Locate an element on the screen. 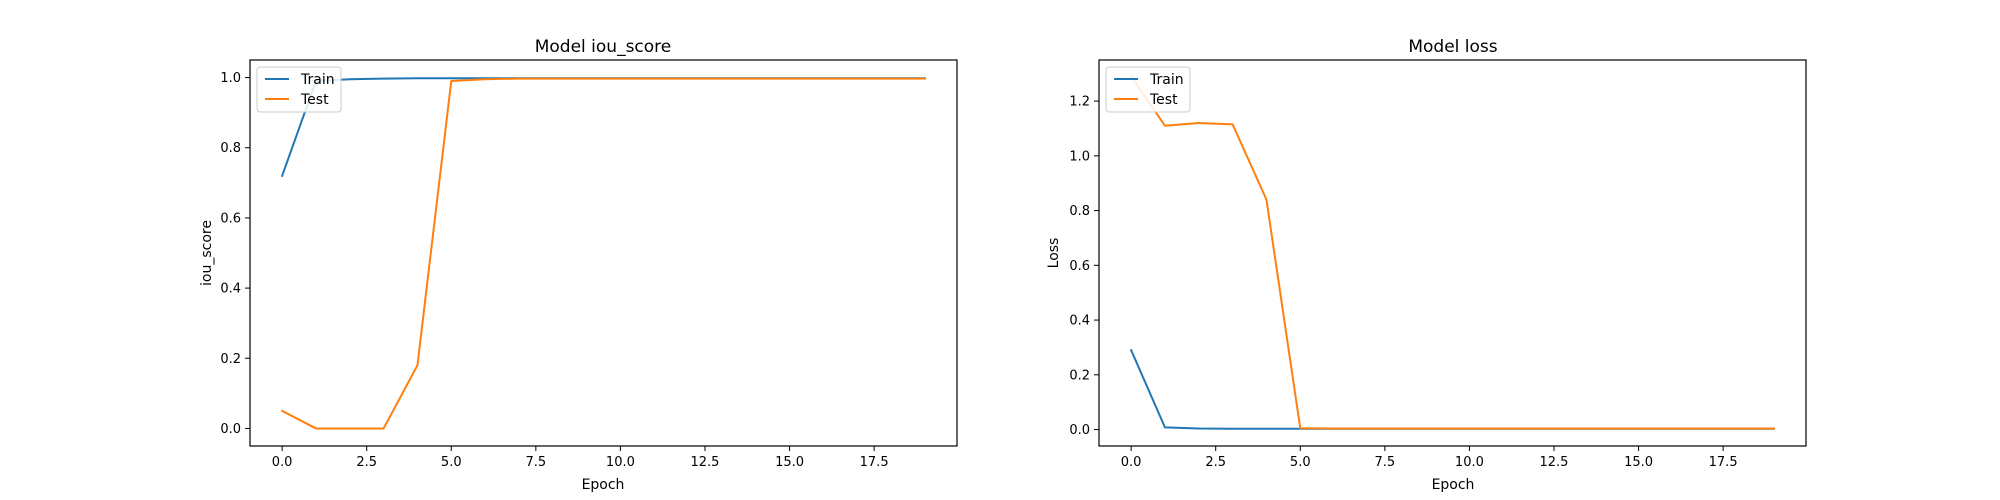 The width and height of the screenshot is (2000, 500). chart-title: Model iou_score is located at coordinates (603, 47).